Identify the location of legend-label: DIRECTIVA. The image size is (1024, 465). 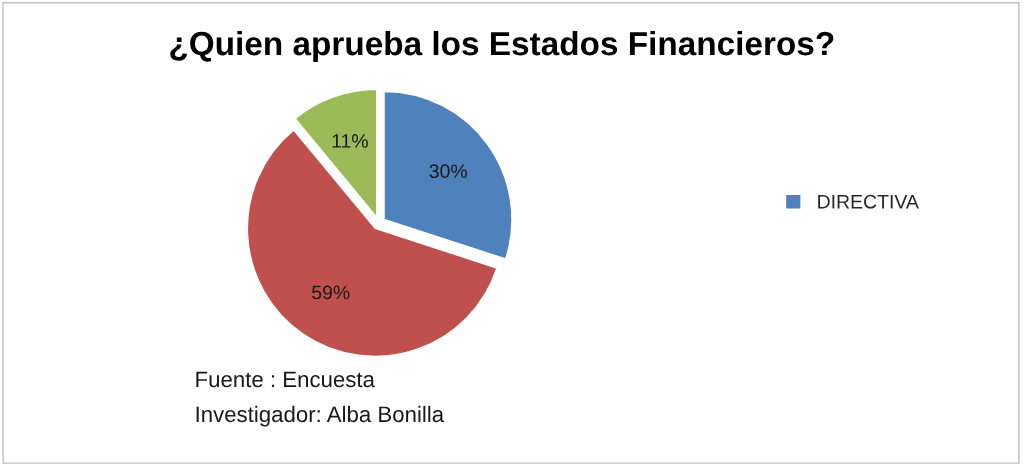
(868, 201).